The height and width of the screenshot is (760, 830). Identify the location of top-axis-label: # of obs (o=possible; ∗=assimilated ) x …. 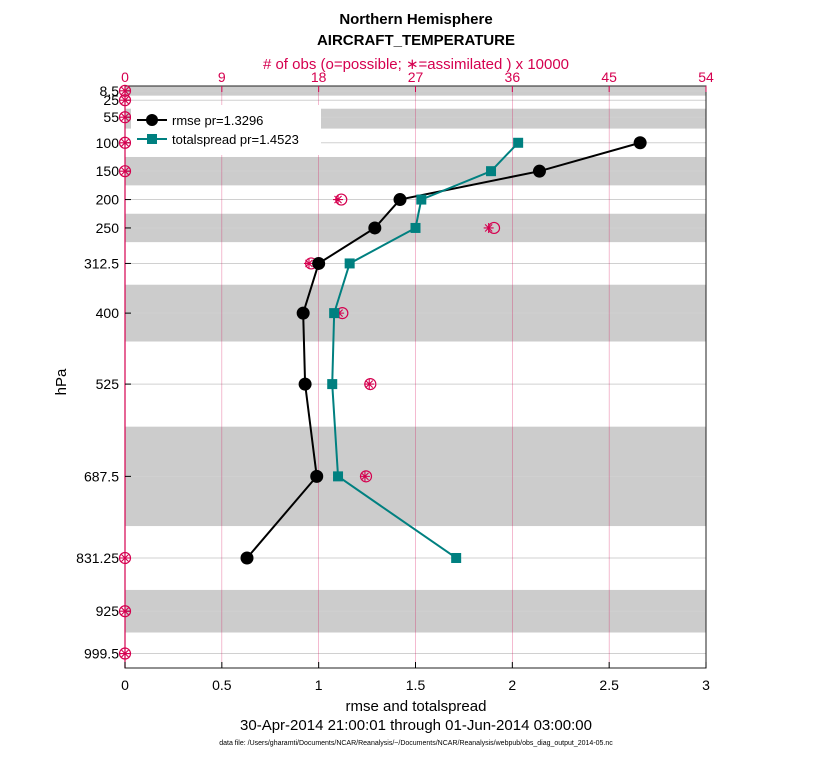
(416, 64).